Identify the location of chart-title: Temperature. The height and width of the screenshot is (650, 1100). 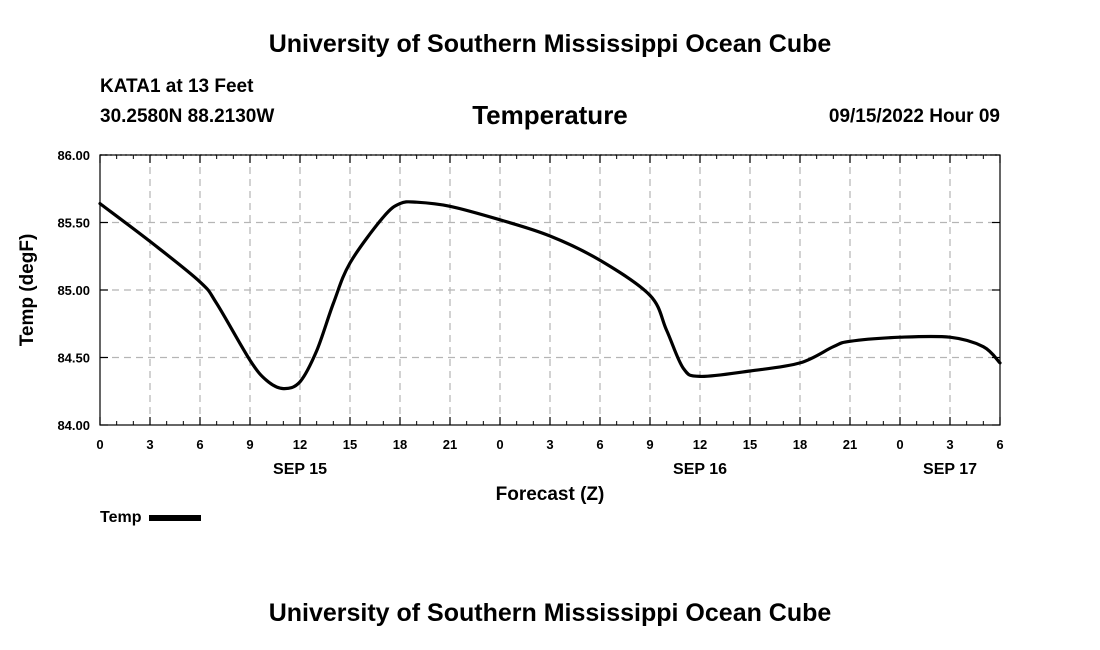
(550, 115).